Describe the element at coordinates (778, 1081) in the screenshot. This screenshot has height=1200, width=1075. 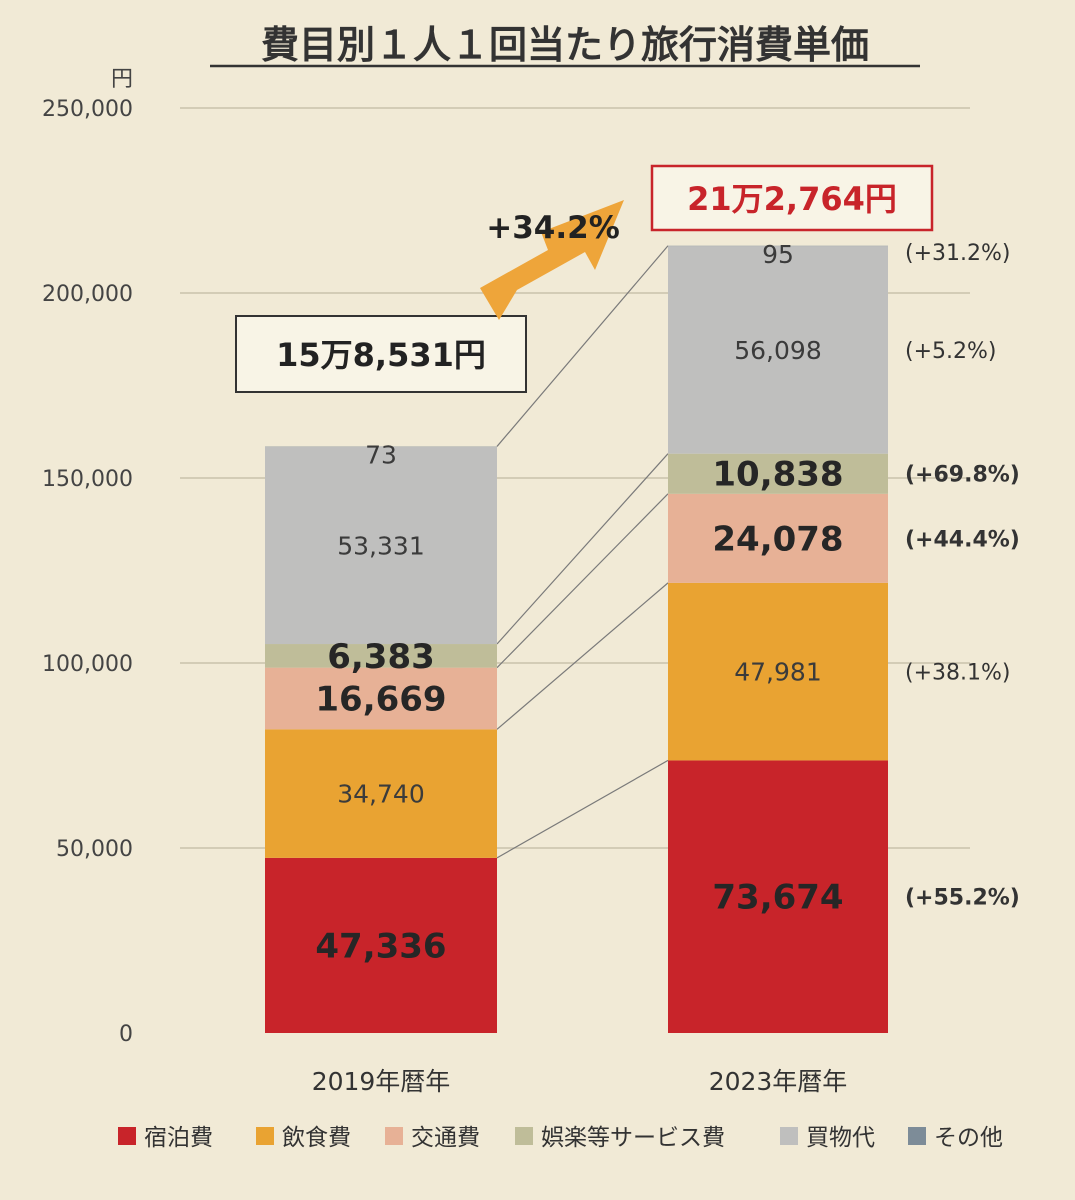
I see `x-category-label: 2023年暦年` at that location.